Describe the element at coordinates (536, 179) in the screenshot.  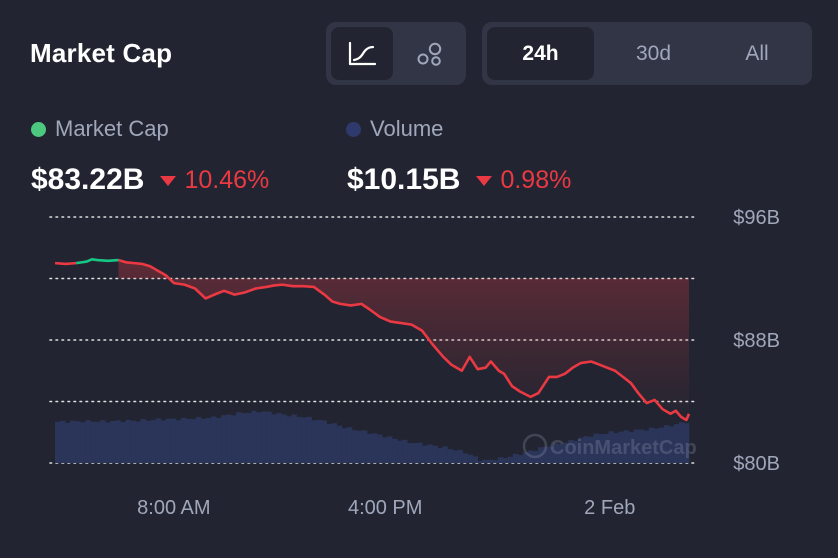
I see `volume-change: 0.98%` at that location.